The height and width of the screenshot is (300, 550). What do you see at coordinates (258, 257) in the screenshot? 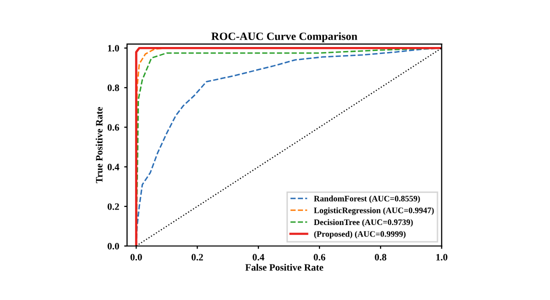
I see `x-tick-label: 0.4` at bounding box center [258, 257].